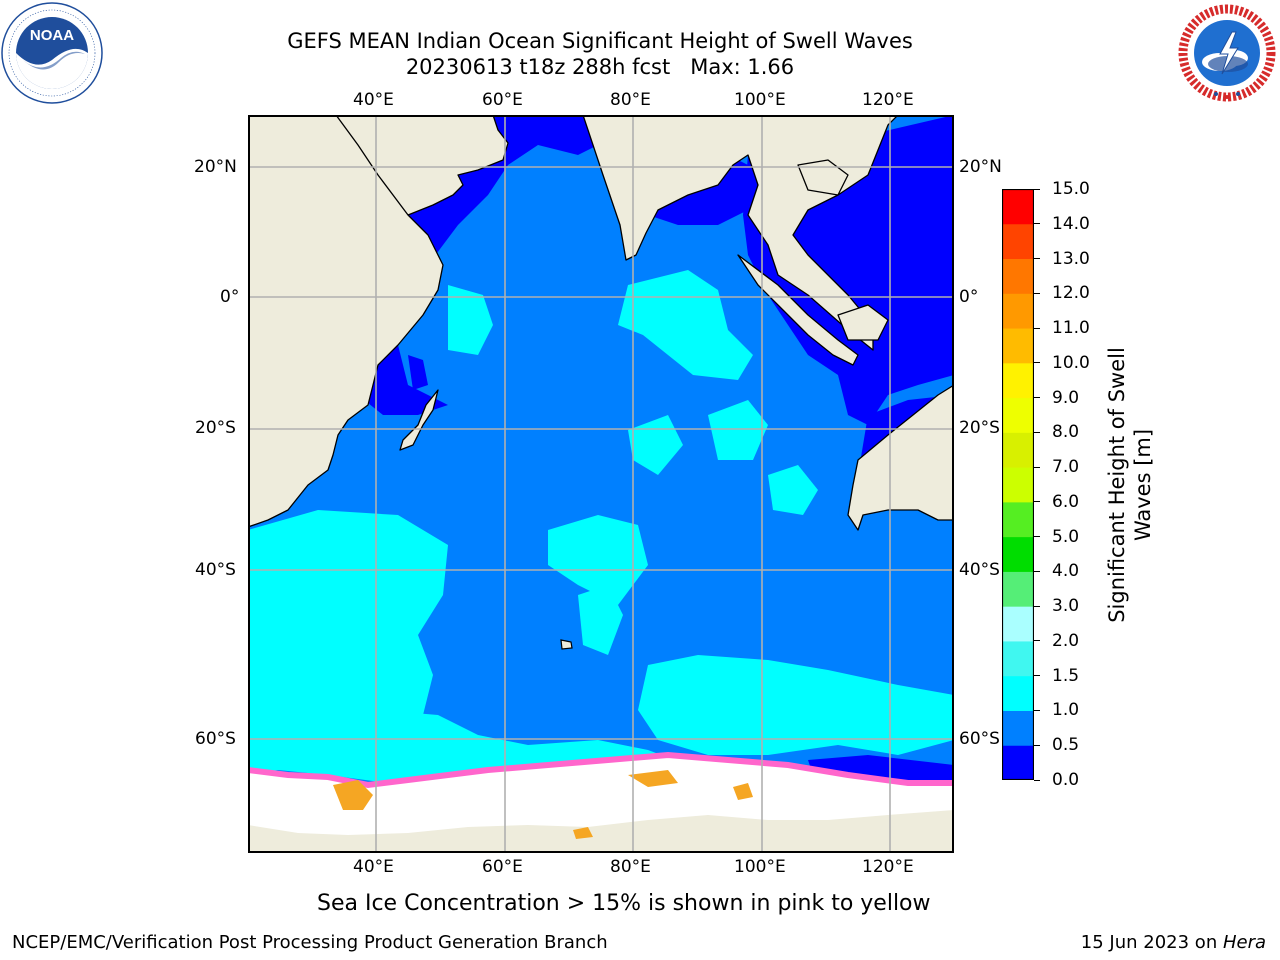 The image size is (1280, 960). I want to click on colorbar, so click(1018, 484).